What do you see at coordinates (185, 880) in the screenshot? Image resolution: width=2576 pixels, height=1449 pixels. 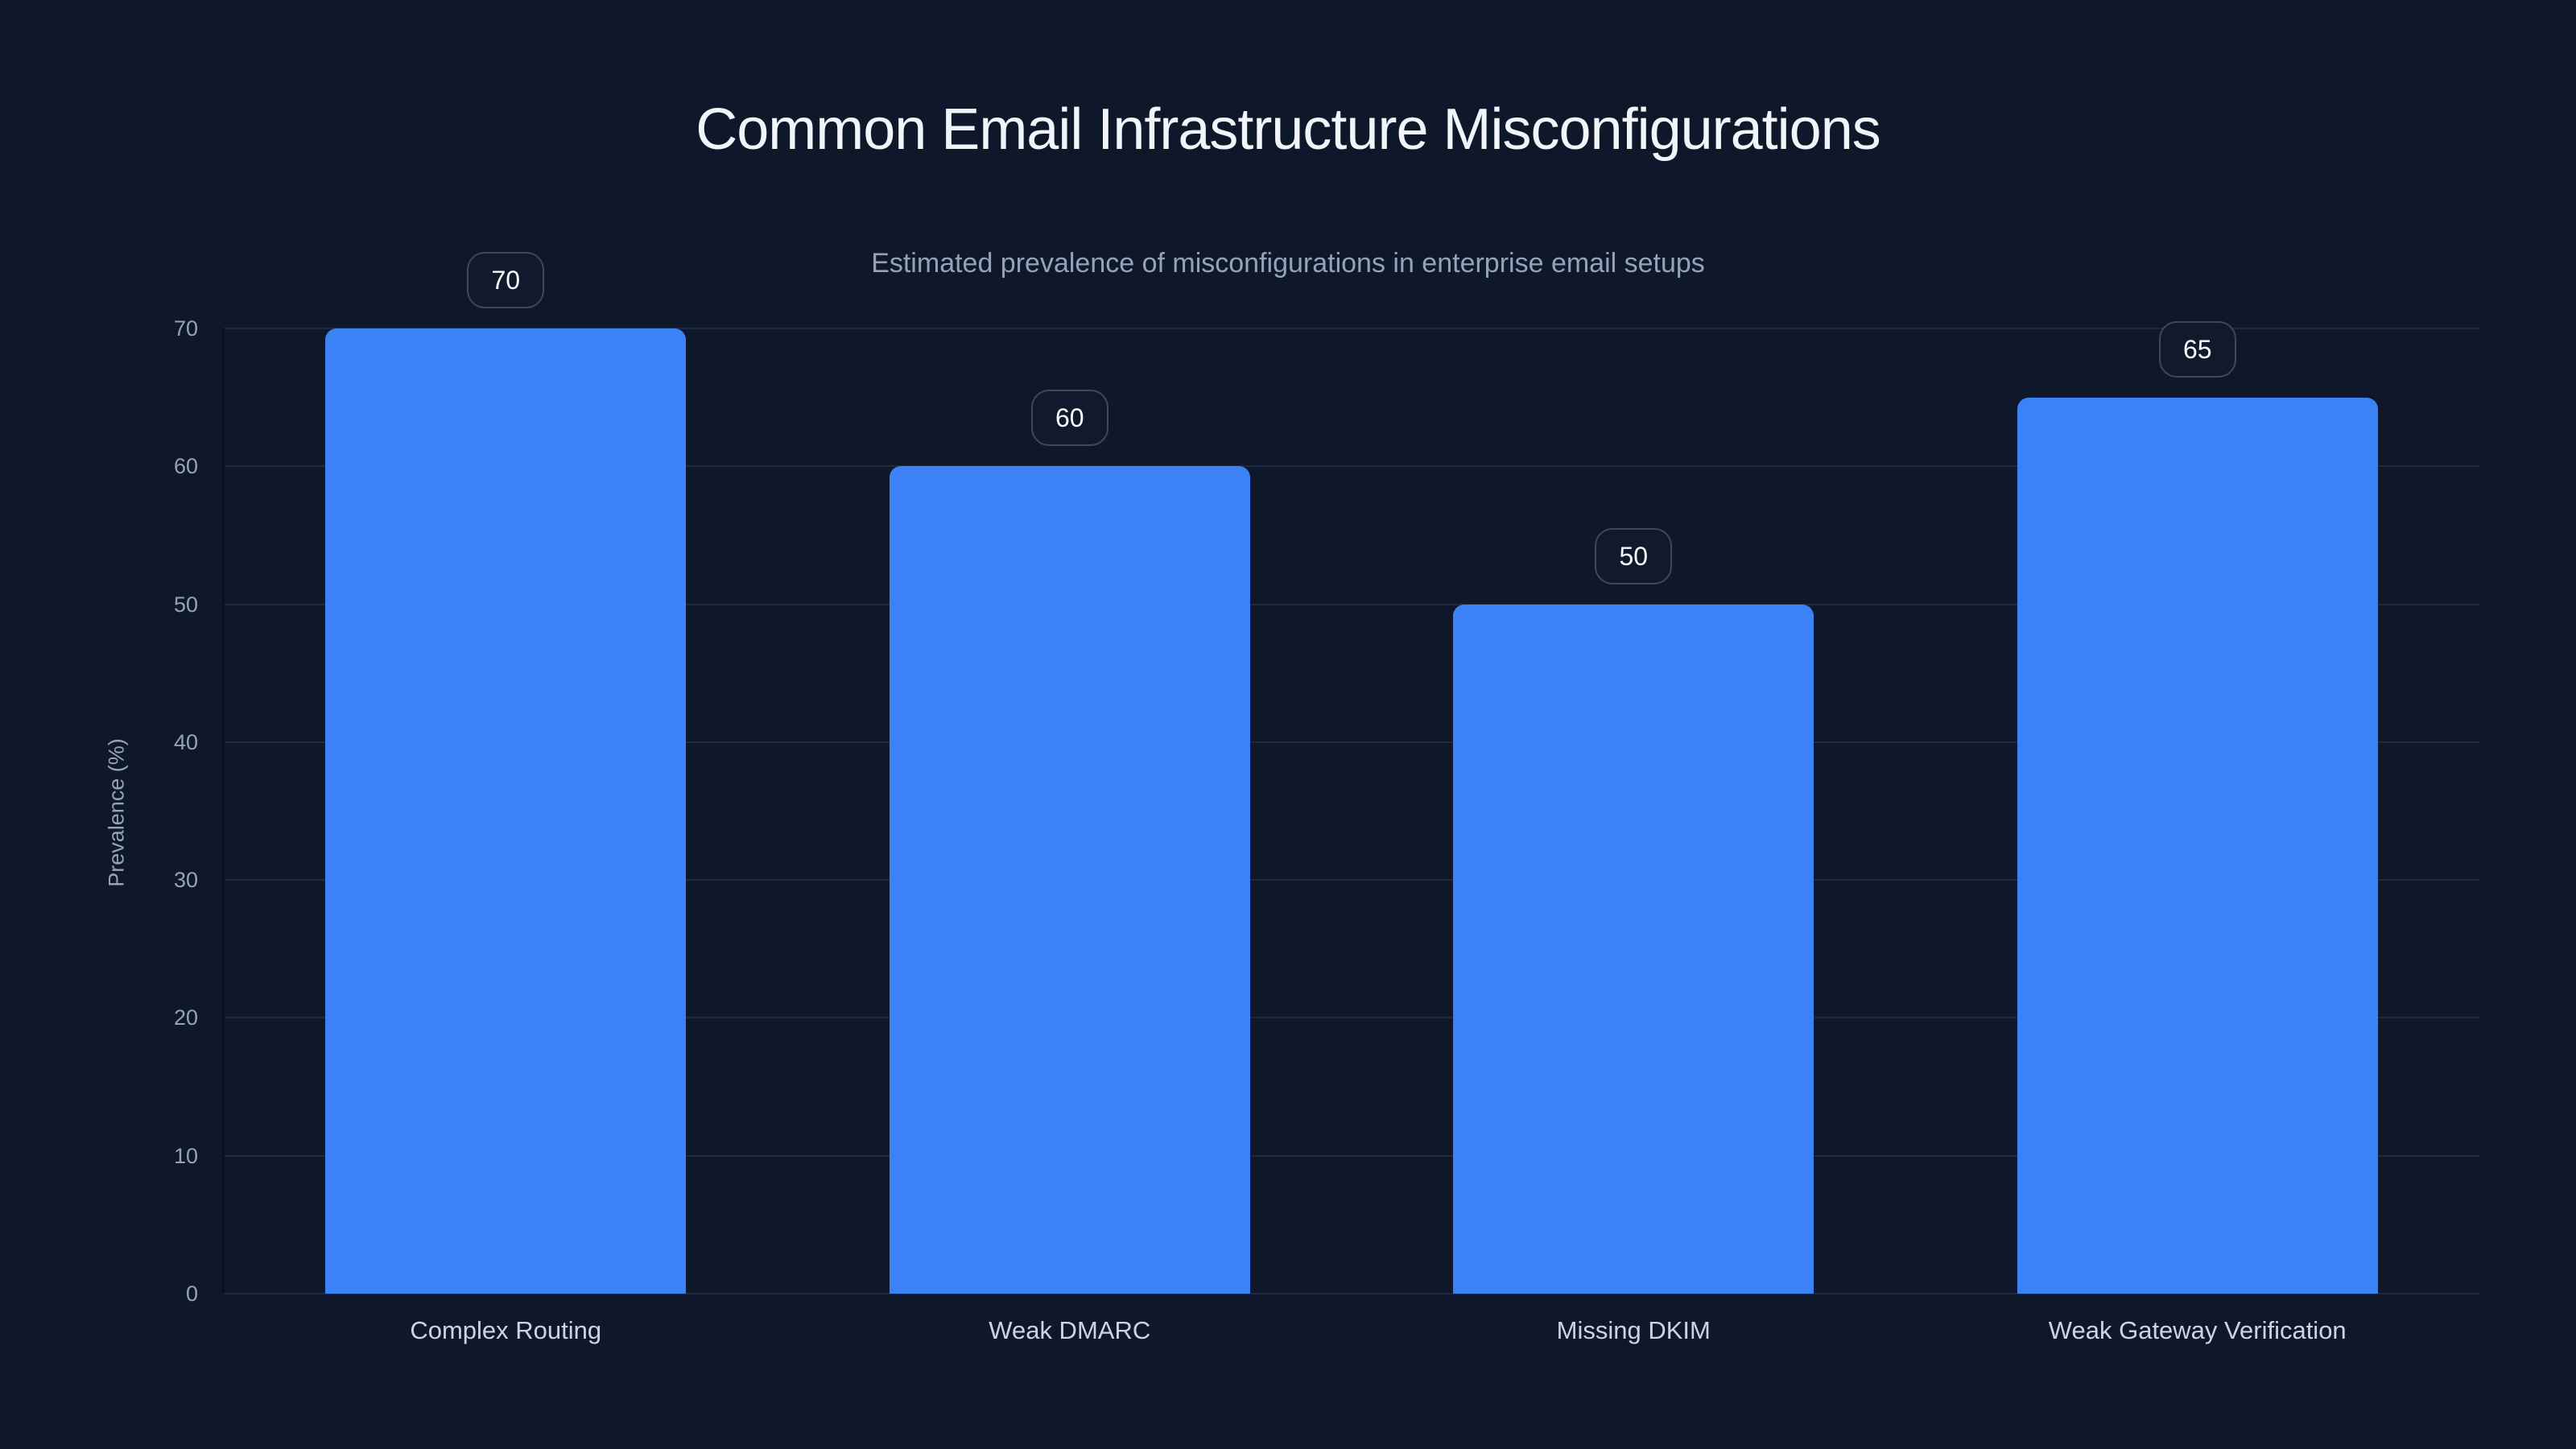 I see `y-tick-label: 30` at bounding box center [185, 880].